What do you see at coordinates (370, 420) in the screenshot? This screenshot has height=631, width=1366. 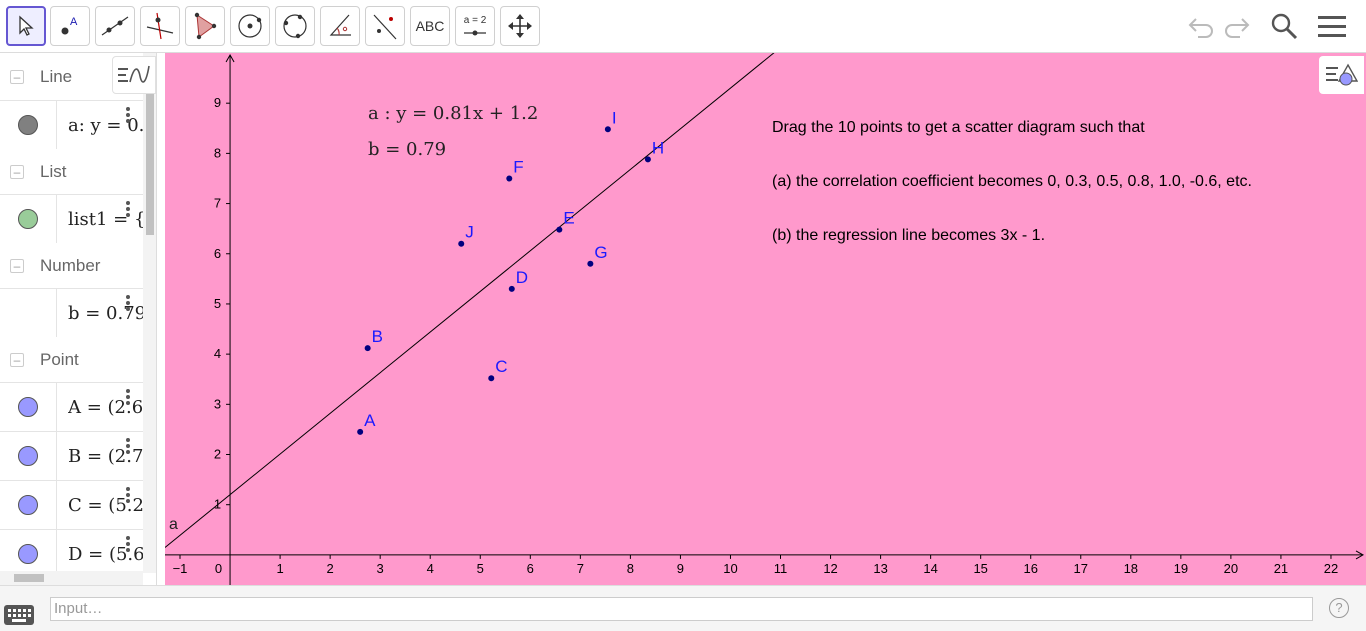 I see `point-label-a: A` at bounding box center [370, 420].